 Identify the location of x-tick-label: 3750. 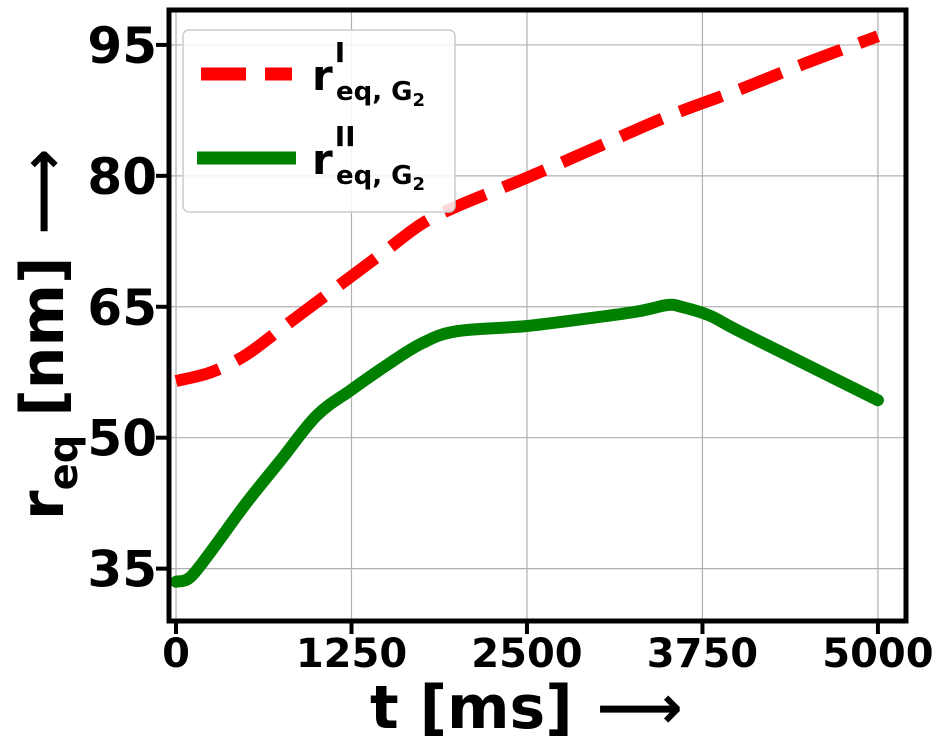
(702, 654).